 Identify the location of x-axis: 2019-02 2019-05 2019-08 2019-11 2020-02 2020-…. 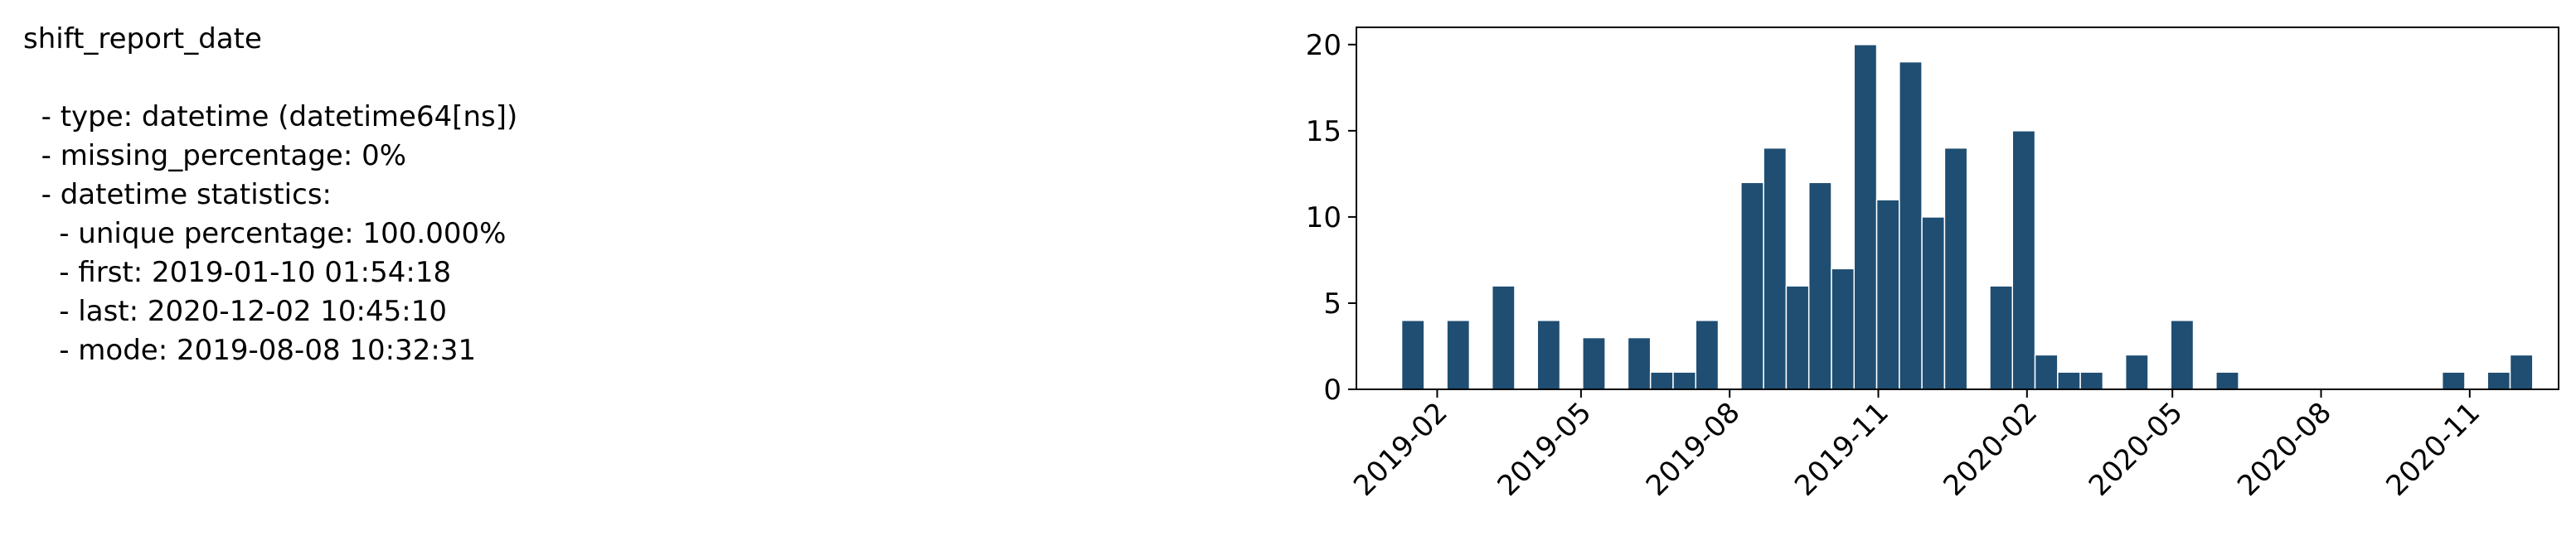
(1916, 446).